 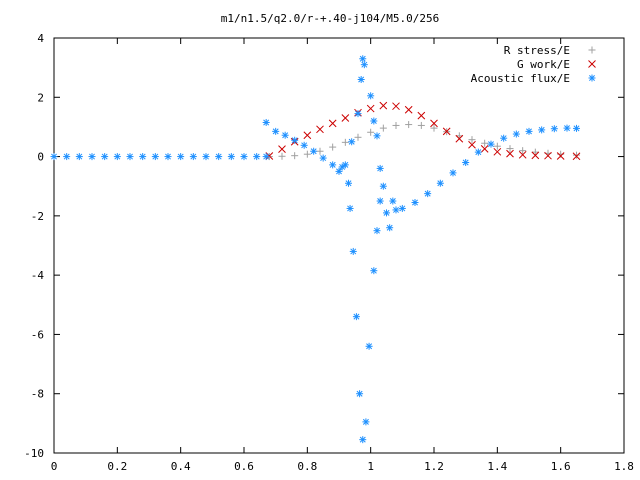 What do you see at coordinates (40, 157) in the screenshot?
I see `y-tick-label: 0` at bounding box center [40, 157].